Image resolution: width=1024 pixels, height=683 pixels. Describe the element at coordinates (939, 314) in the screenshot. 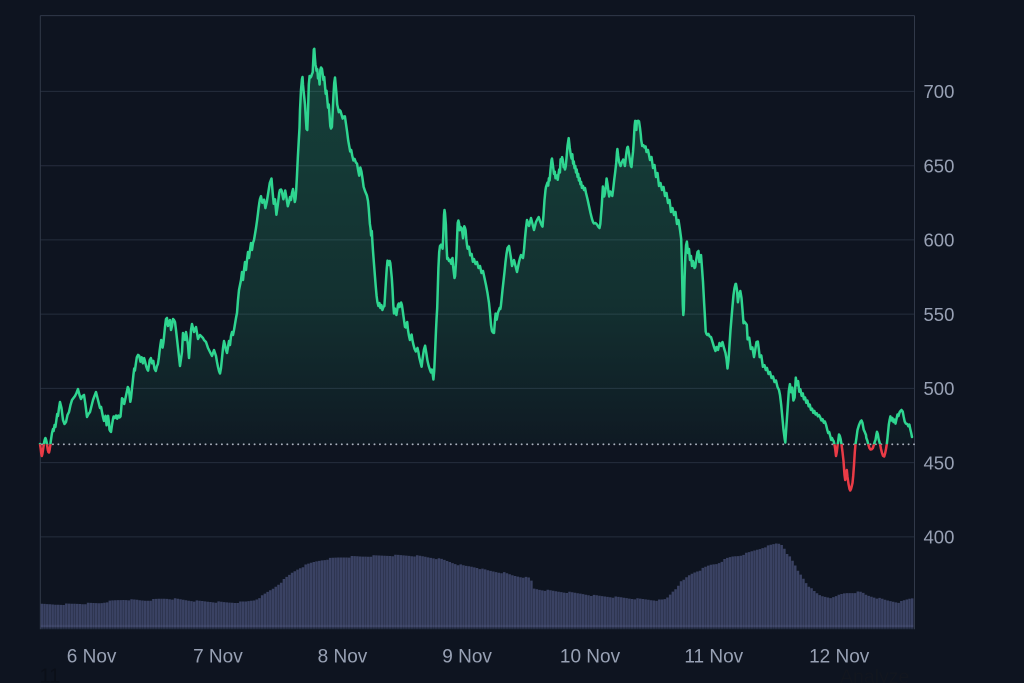

I see `svg-text: 550` at that location.